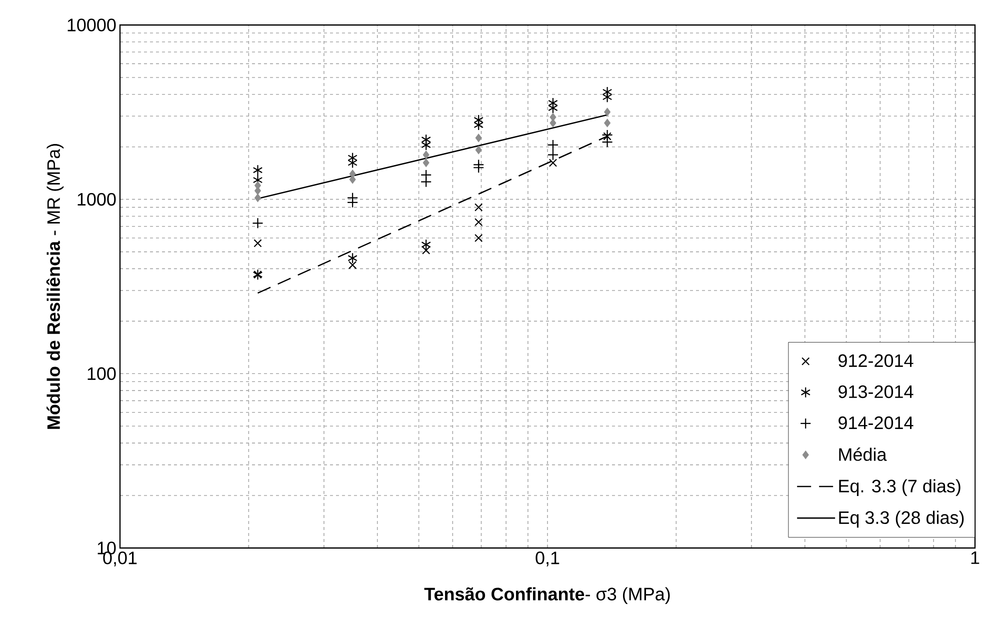  Describe the element at coordinates (547, 595) in the screenshot. I see `x-axis-title: Tensão Confinante- σ3 (MPa)` at that location.